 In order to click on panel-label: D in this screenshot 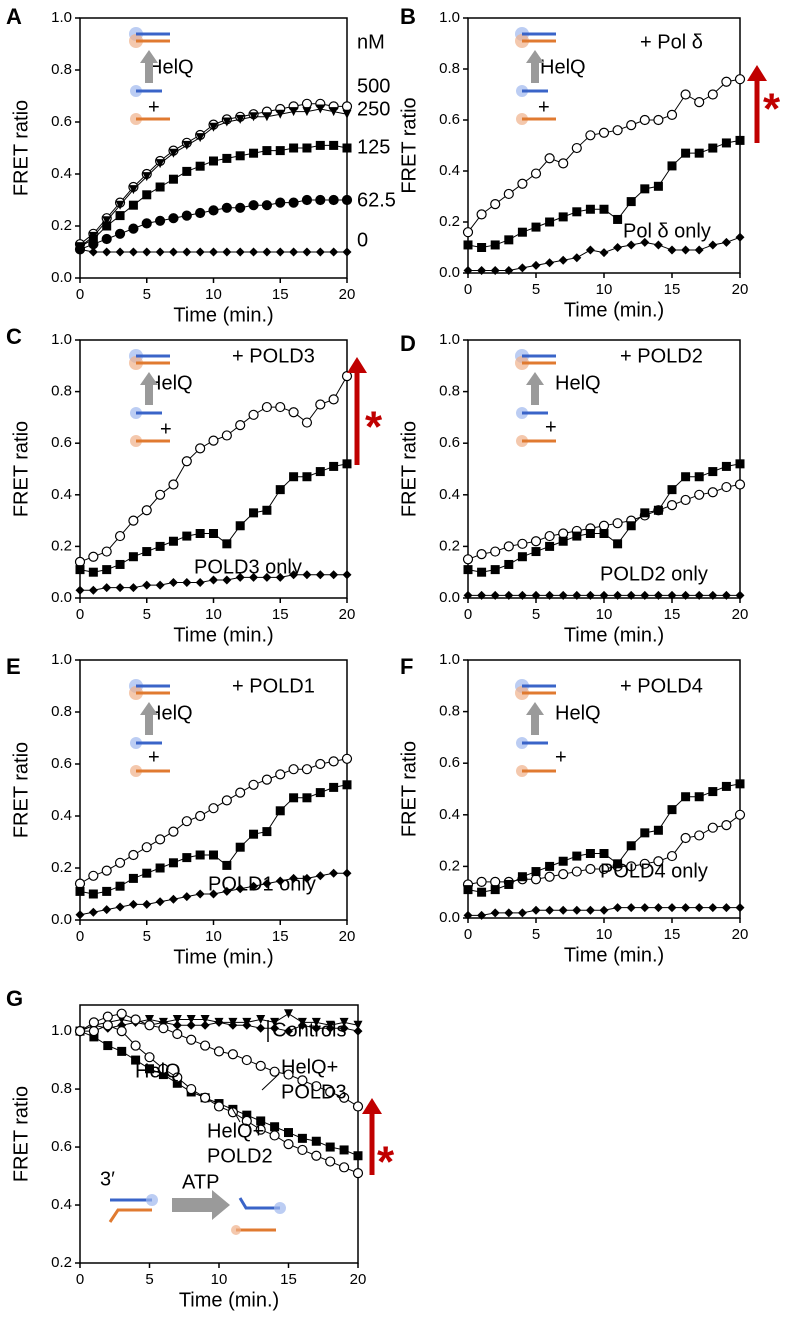, I will do `click(408, 343)`.